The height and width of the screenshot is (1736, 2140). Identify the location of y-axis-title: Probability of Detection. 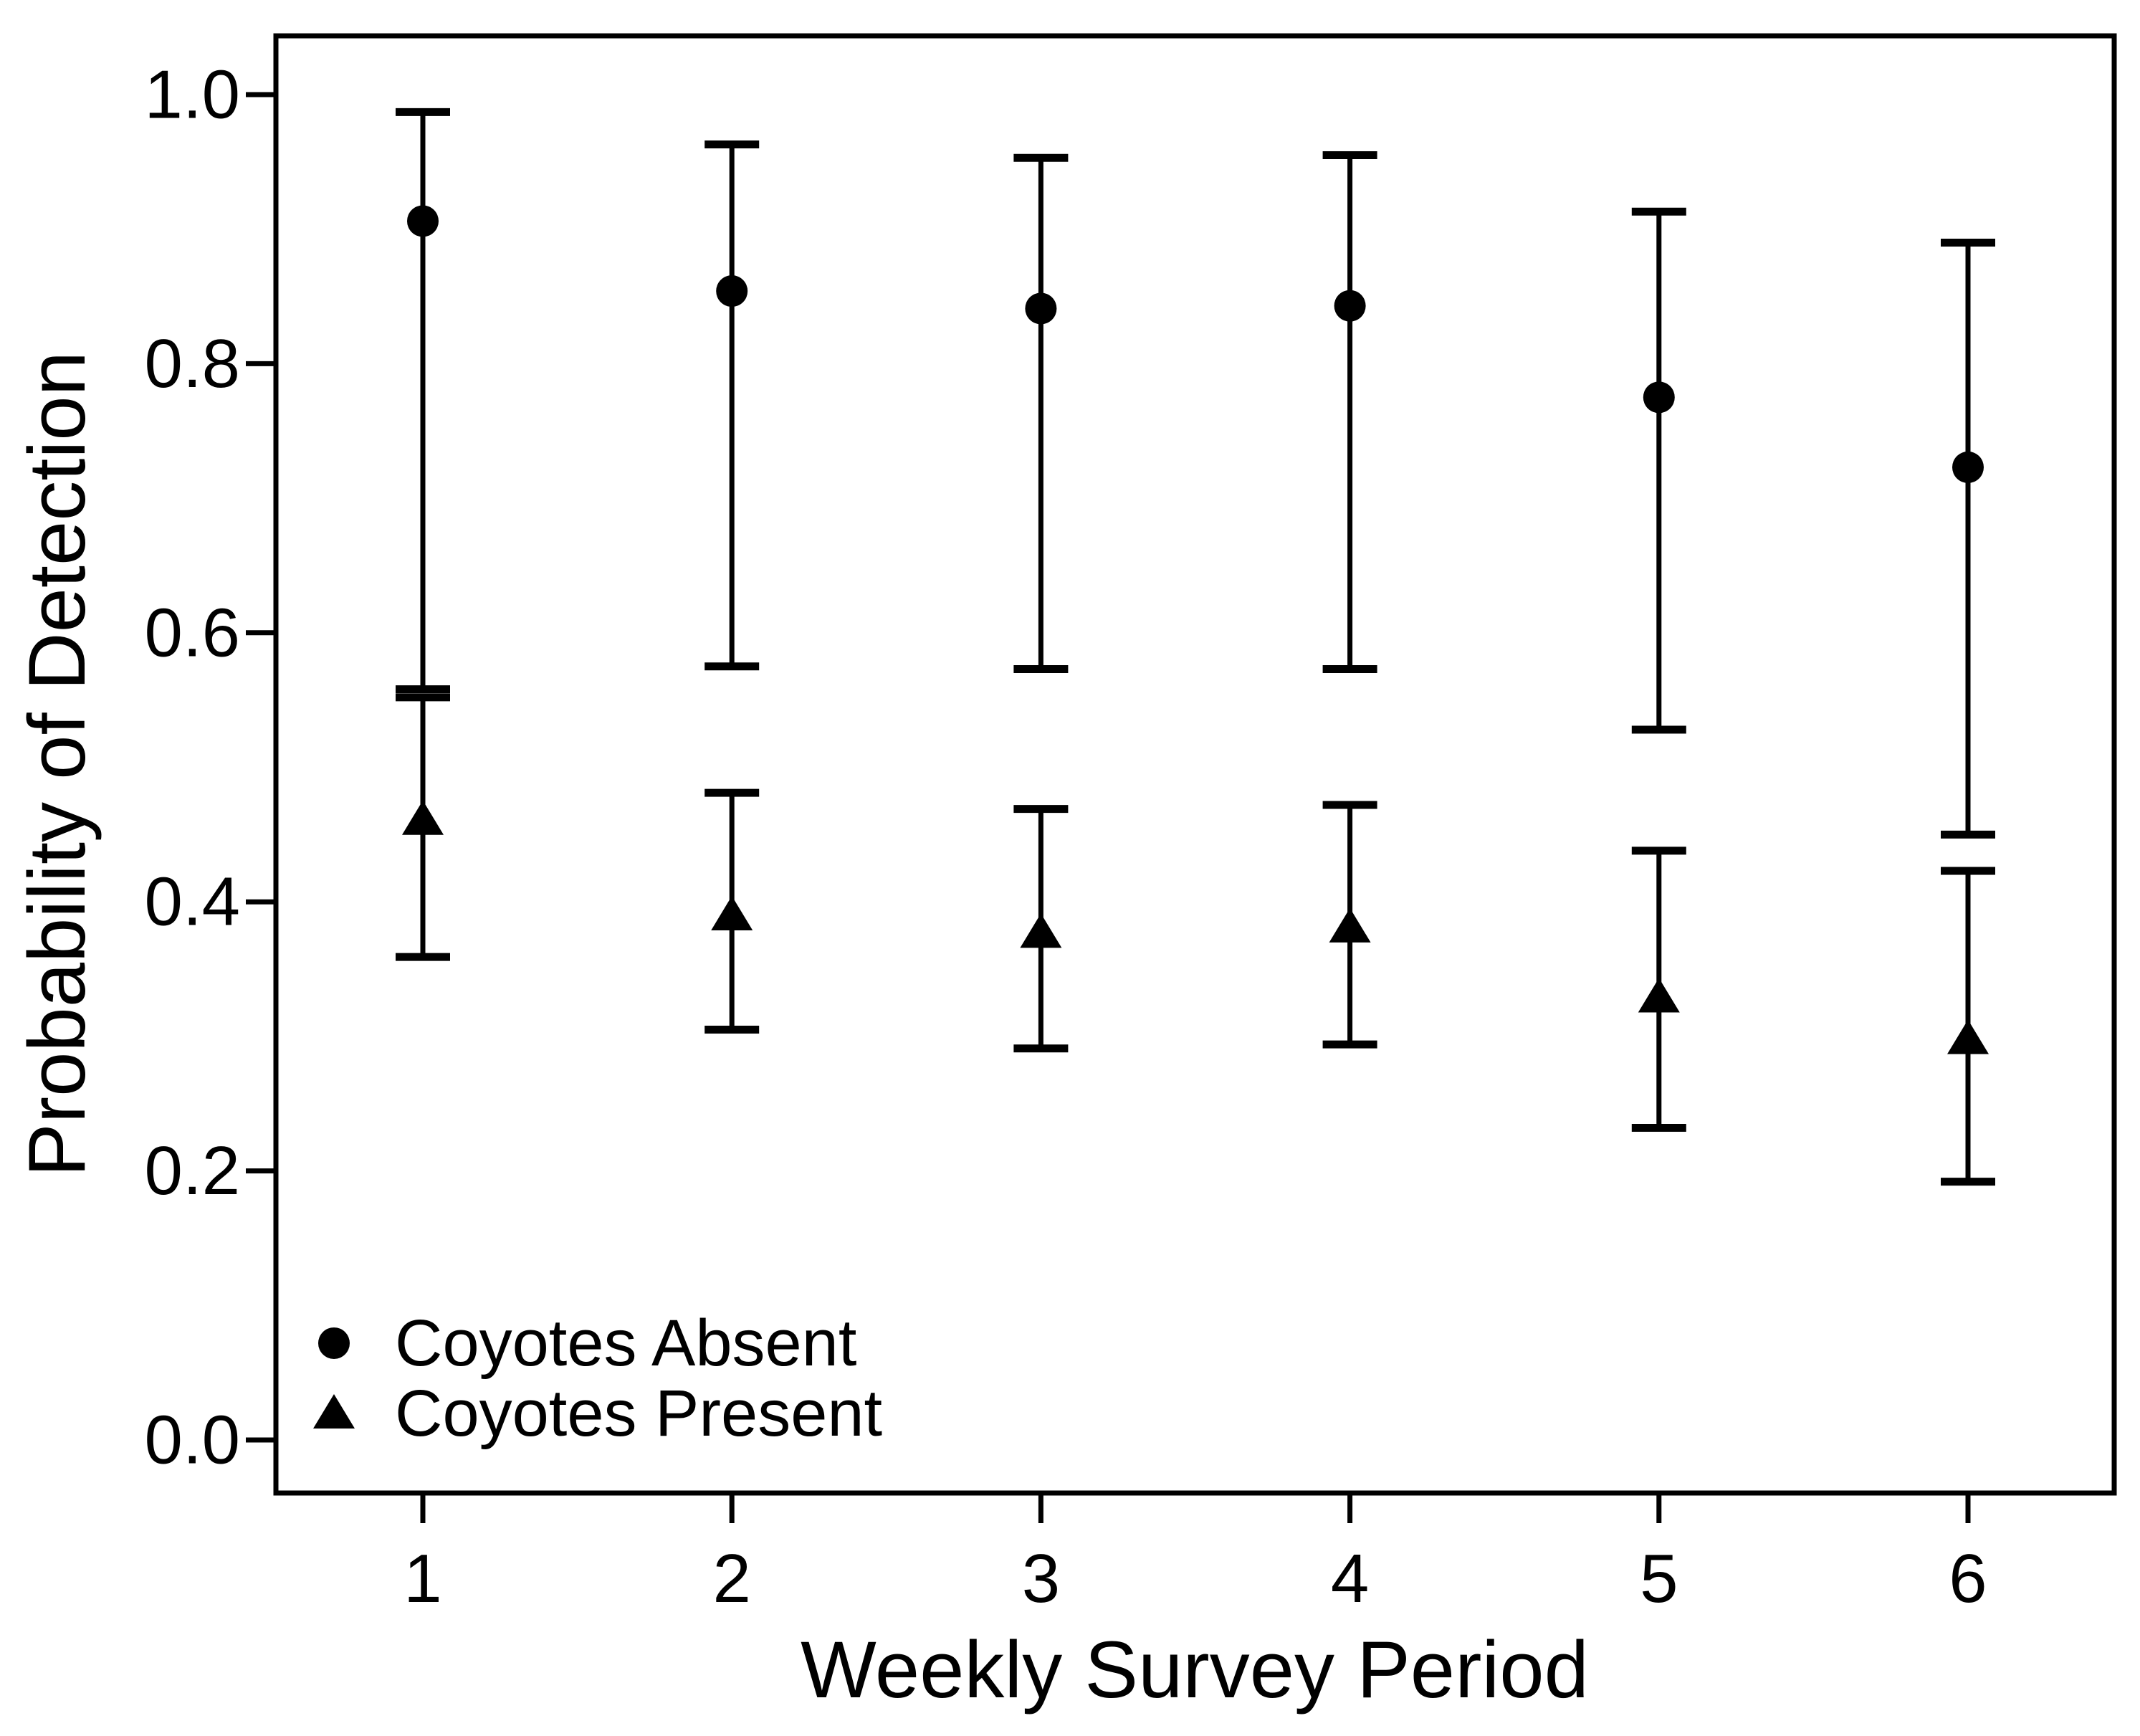
(57, 764).